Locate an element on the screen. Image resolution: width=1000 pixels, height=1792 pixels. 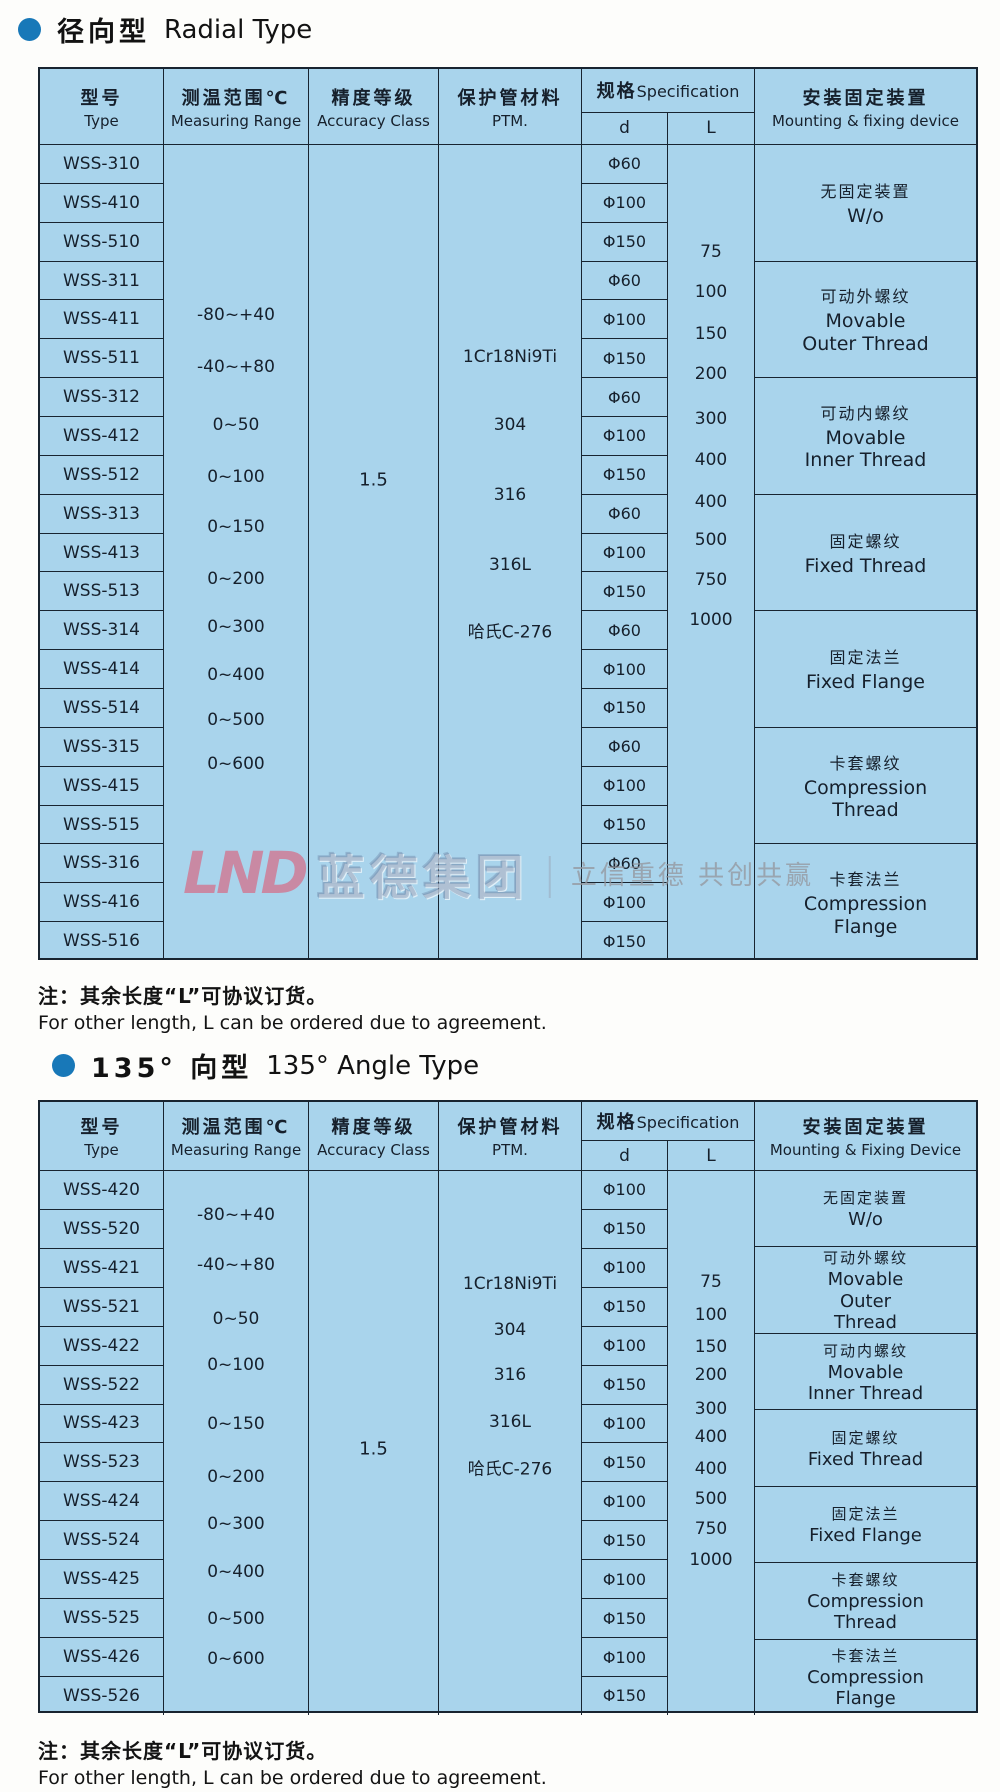
mounting-label-zh: 固定法兰 is located at coordinates (865, 1513).